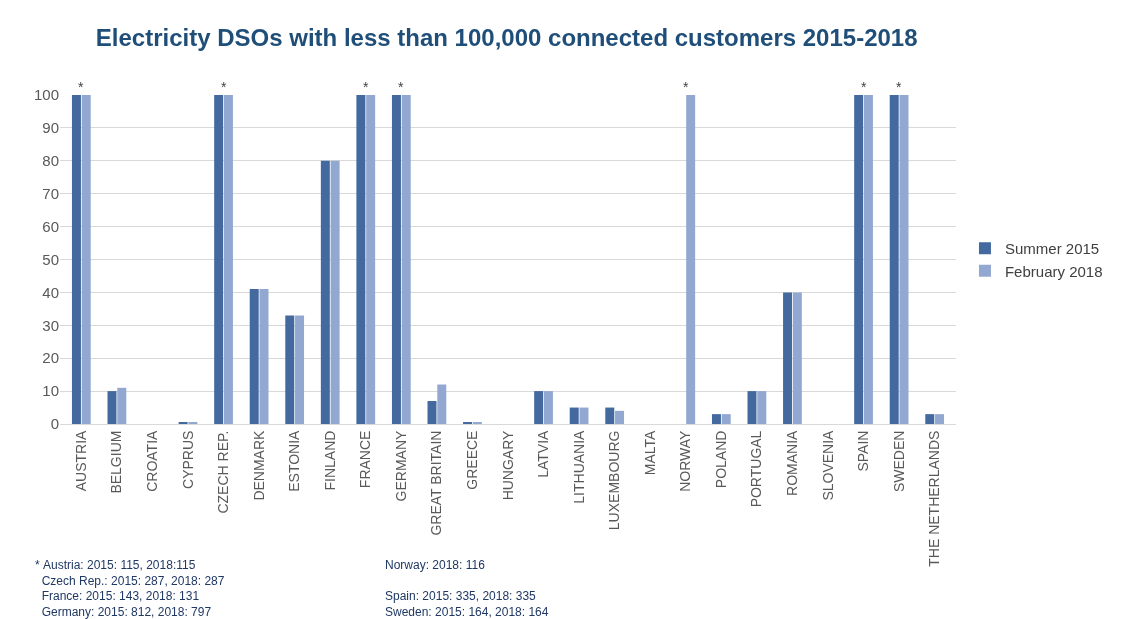  Describe the element at coordinates (329, 460) in the screenshot. I see `x-tick-label: FINLAND` at that location.